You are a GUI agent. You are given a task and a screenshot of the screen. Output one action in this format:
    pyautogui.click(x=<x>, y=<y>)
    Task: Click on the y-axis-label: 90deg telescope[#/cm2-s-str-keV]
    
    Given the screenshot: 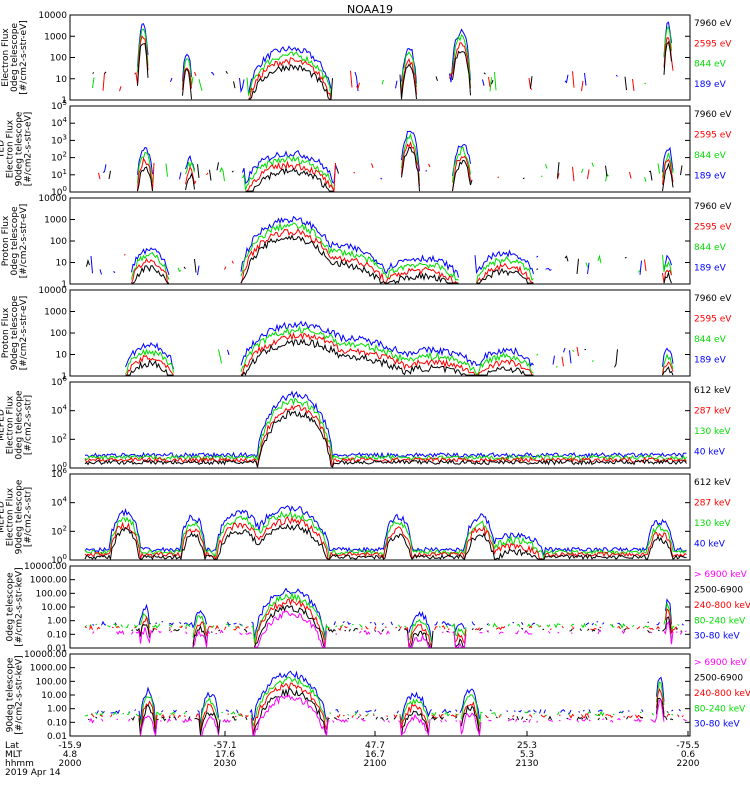 What is the action you would take?
    pyautogui.click(x=15, y=694)
    